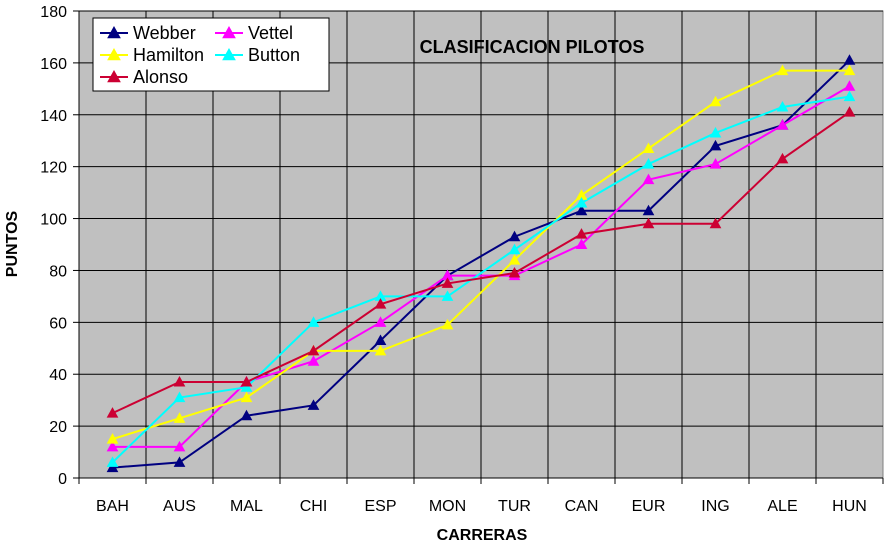 The height and width of the screenshot is (544, 893). Describe the element at coordinates (782, 506) in the screenshot. I see `x-tick-label: ALE` at that location.